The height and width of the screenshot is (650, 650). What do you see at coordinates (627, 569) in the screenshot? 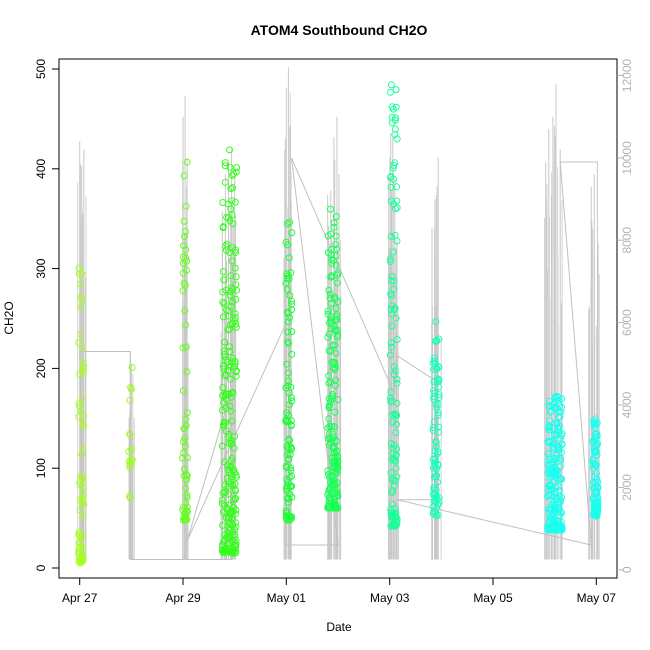
I see `y2-tick-label: 0` at bounding box center [627, 569].